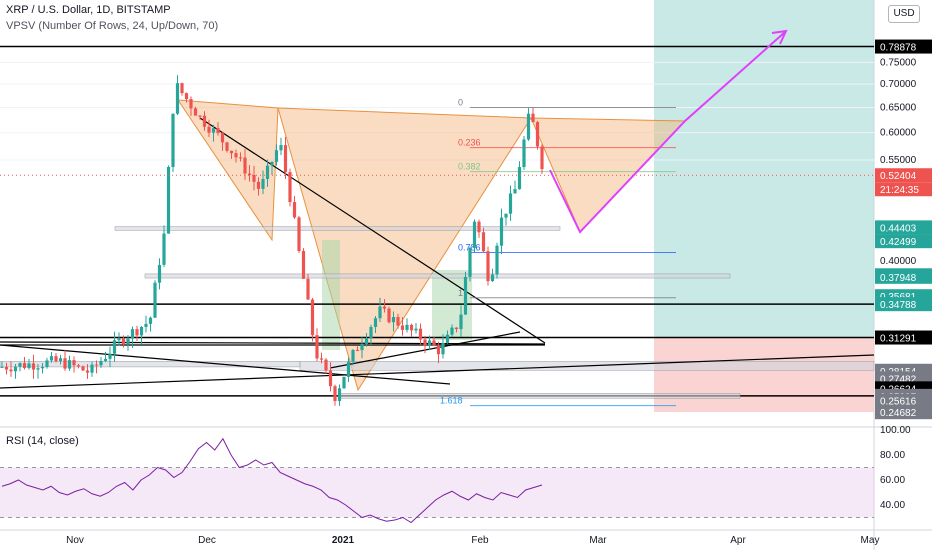 The image size is (932, 555). What do you see at coordinates (343, 540) in the screenshot?
I see `time-tick-label: 2021` at bounding box center [343, 540].